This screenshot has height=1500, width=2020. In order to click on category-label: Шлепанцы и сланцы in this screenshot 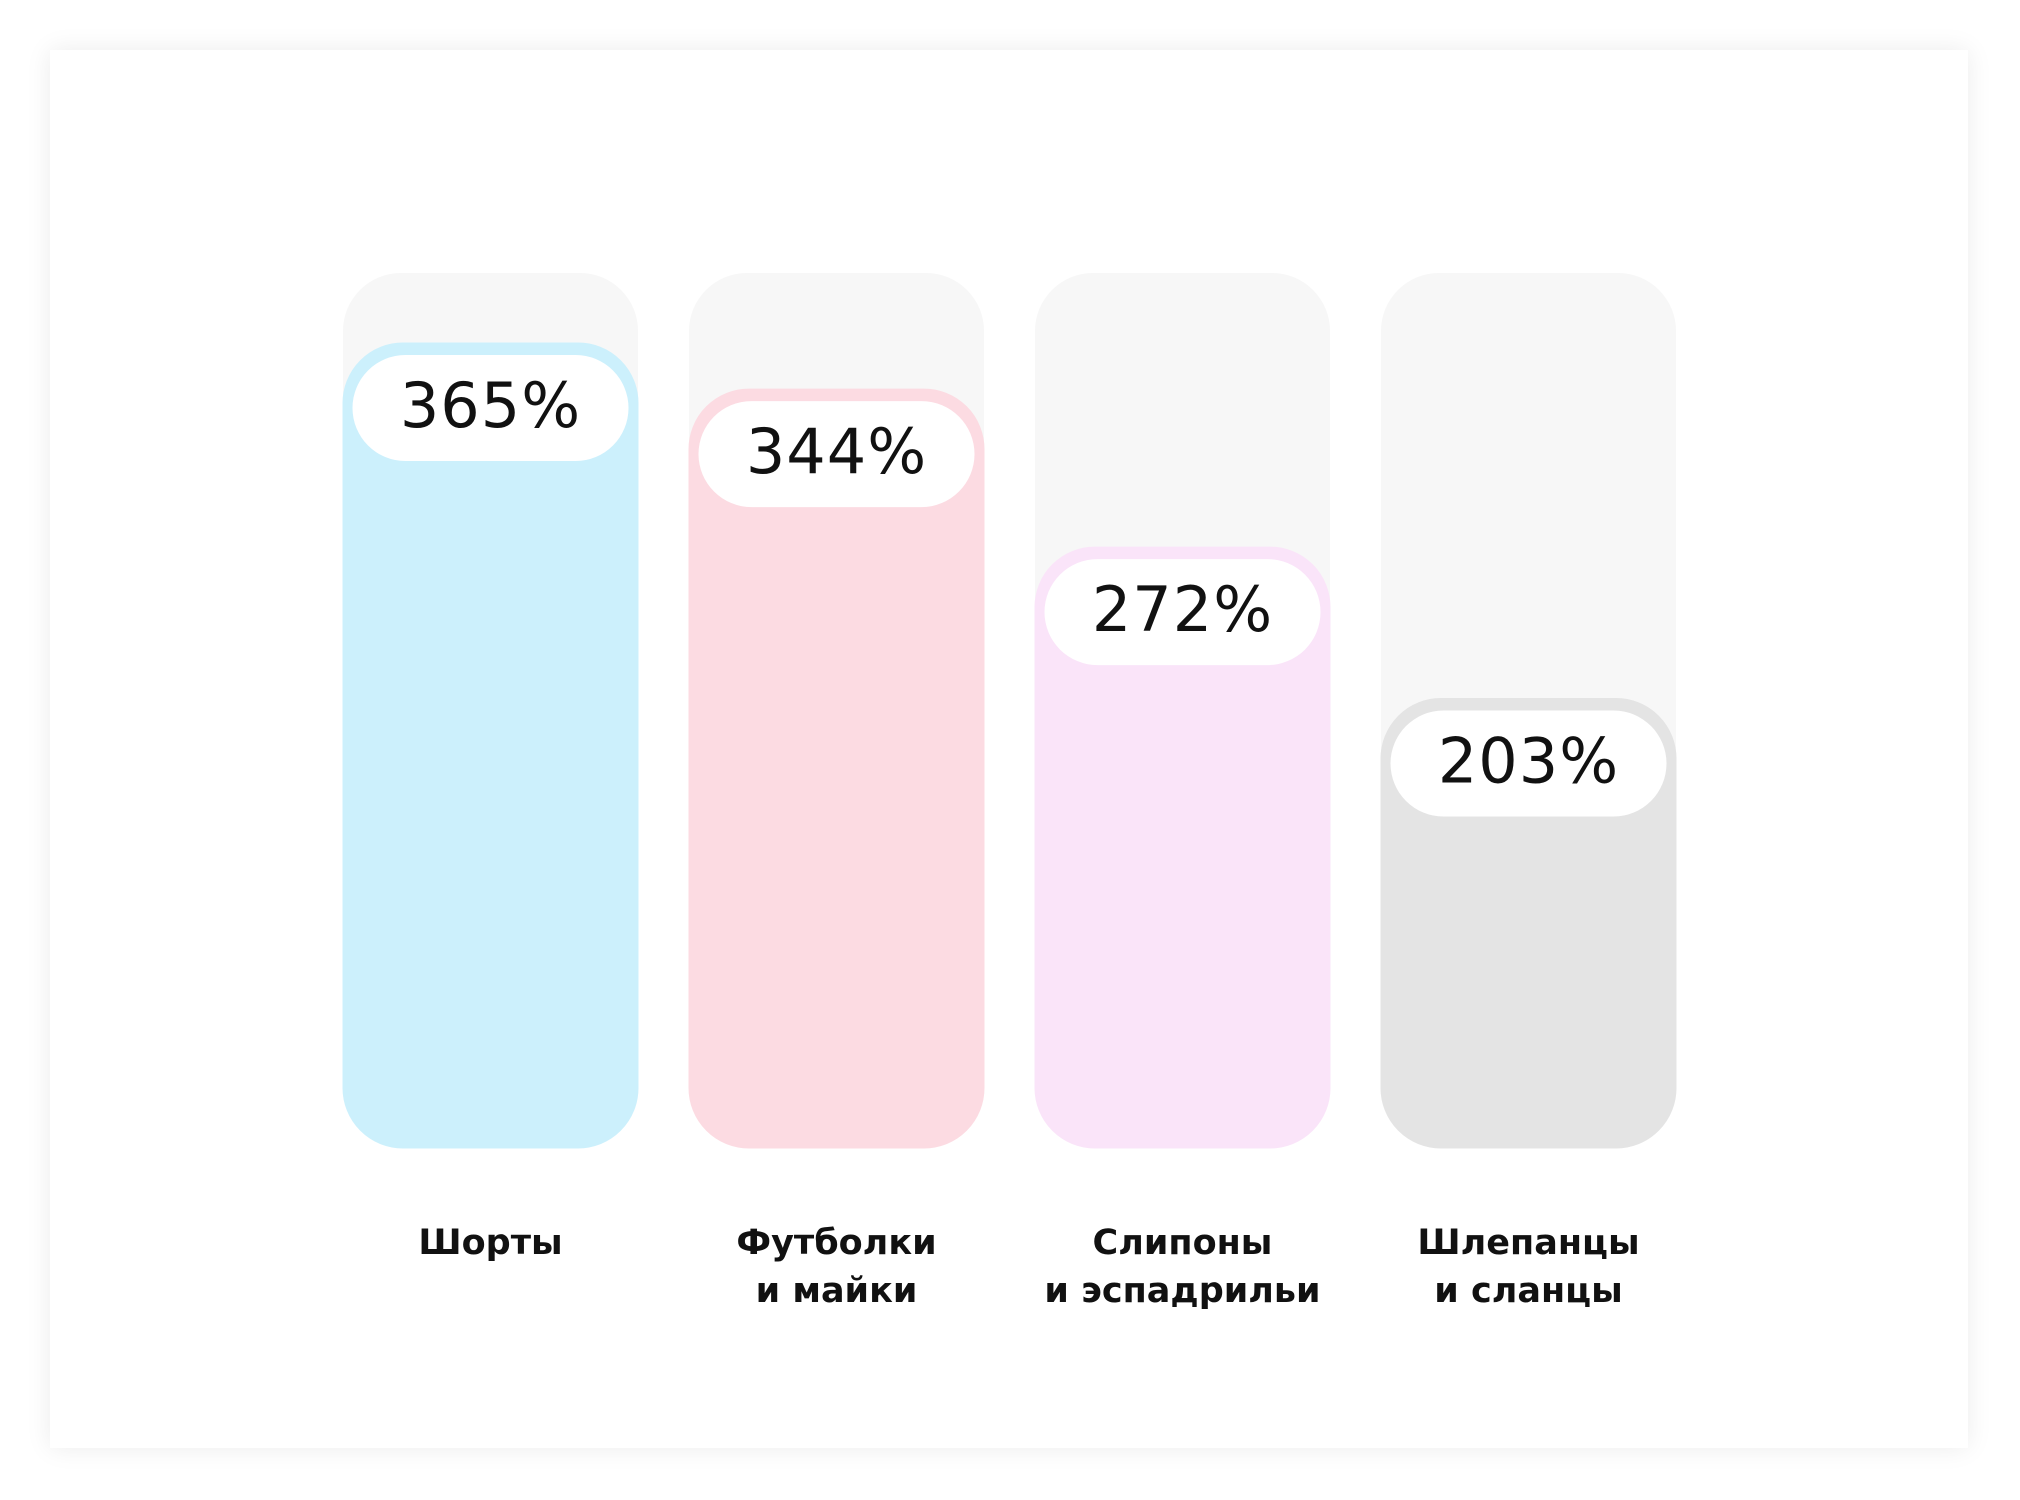, I will do `click(1528, 1267)`.